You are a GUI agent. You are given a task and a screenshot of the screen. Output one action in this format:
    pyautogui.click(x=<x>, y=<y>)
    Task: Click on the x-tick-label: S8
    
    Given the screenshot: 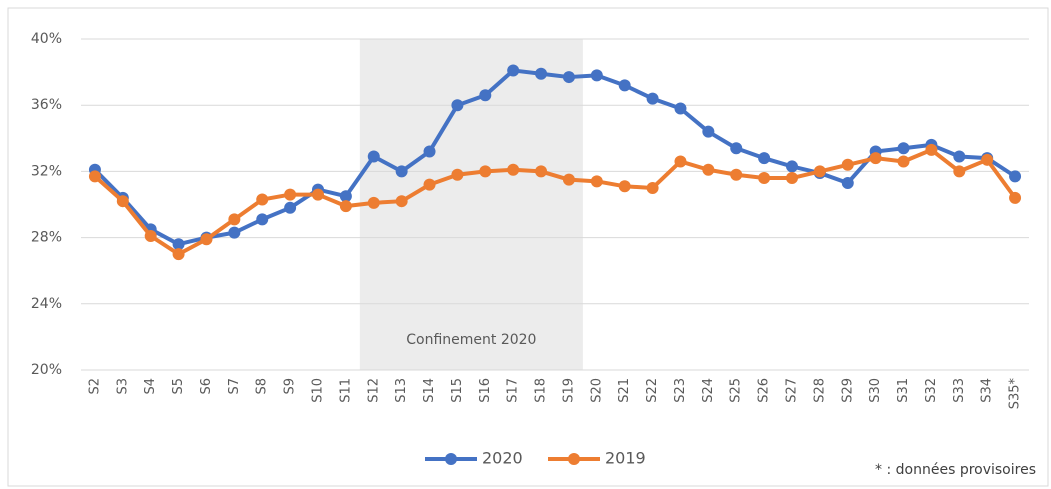 What is the action you would take?
    pyautogui.click(x=262, y=386)
    